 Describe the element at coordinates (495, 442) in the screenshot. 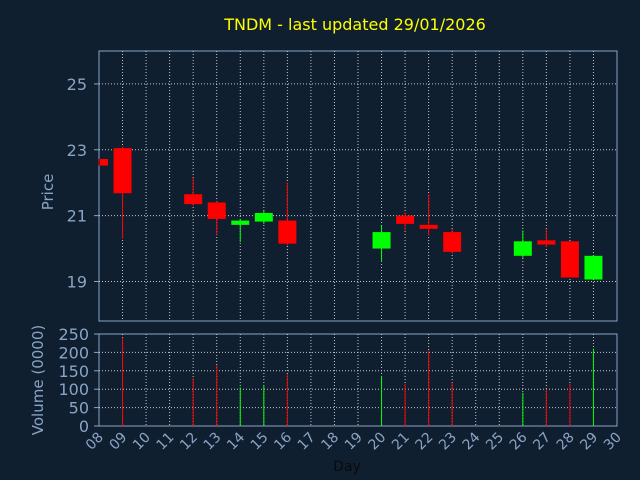

I see `x-tick-label: 25` at that location.